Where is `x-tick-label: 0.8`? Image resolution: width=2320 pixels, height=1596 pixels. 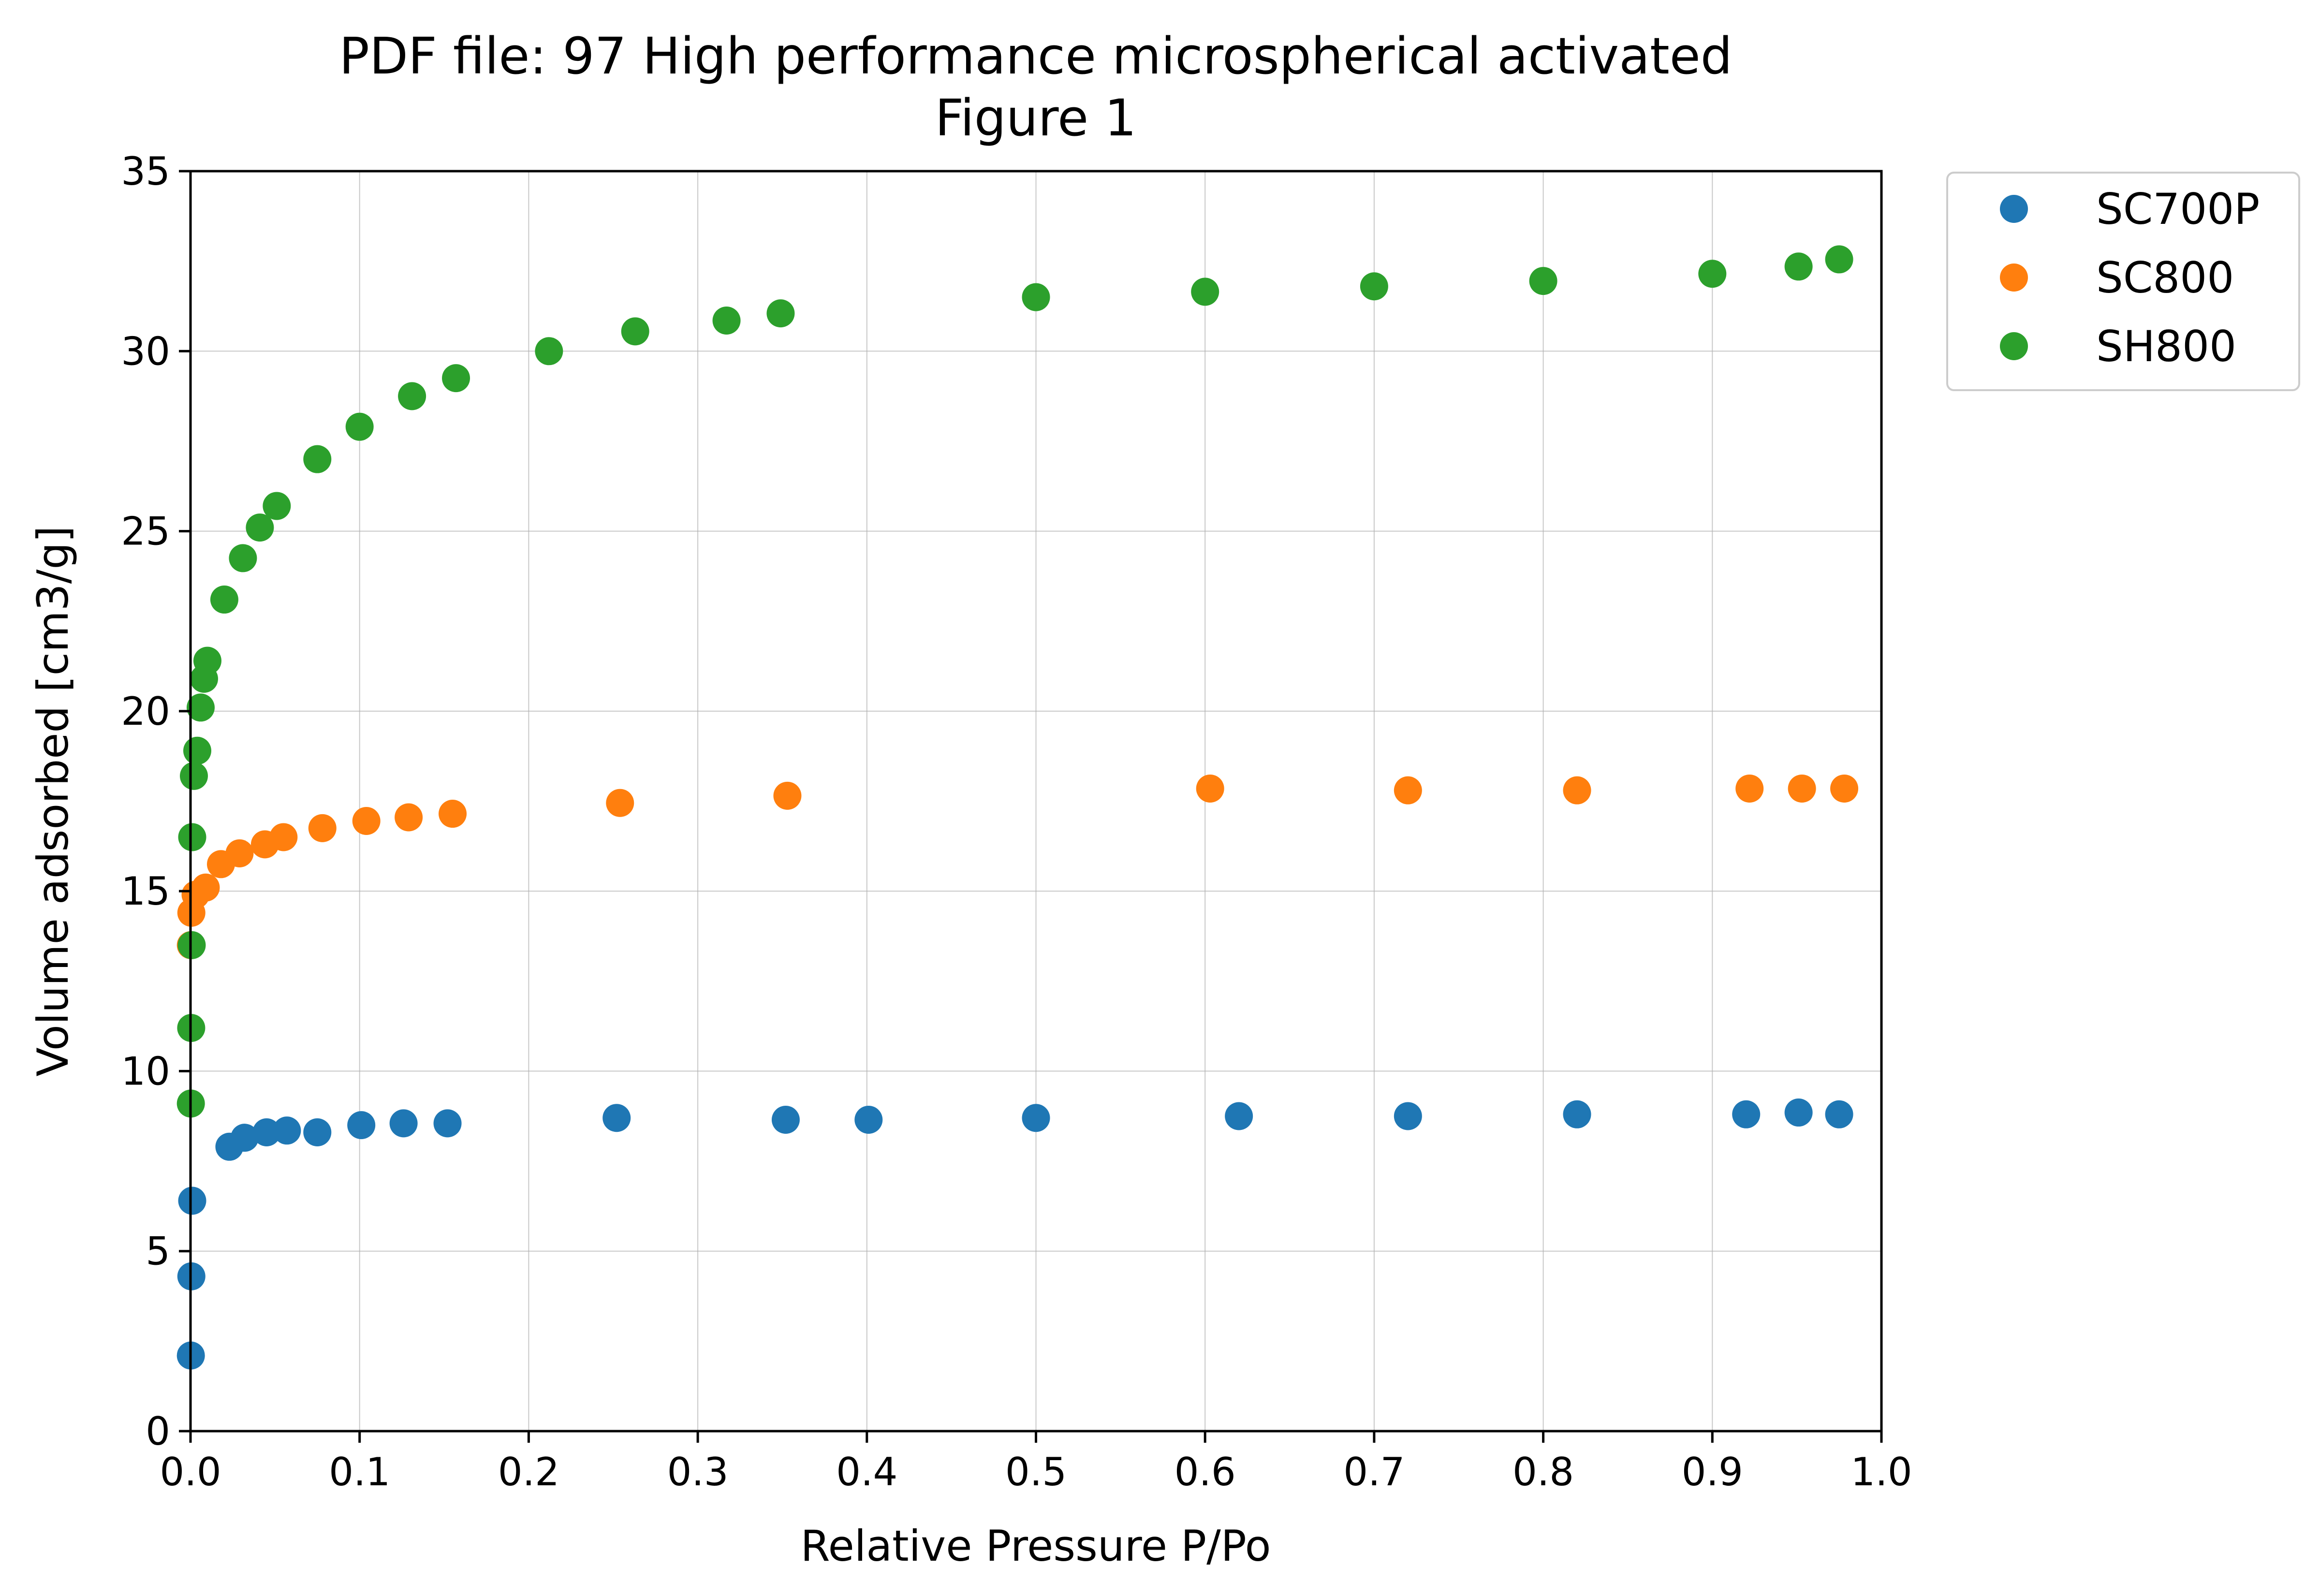
x-tick-label: 0.8 is located at coordinates (1543, 1472).